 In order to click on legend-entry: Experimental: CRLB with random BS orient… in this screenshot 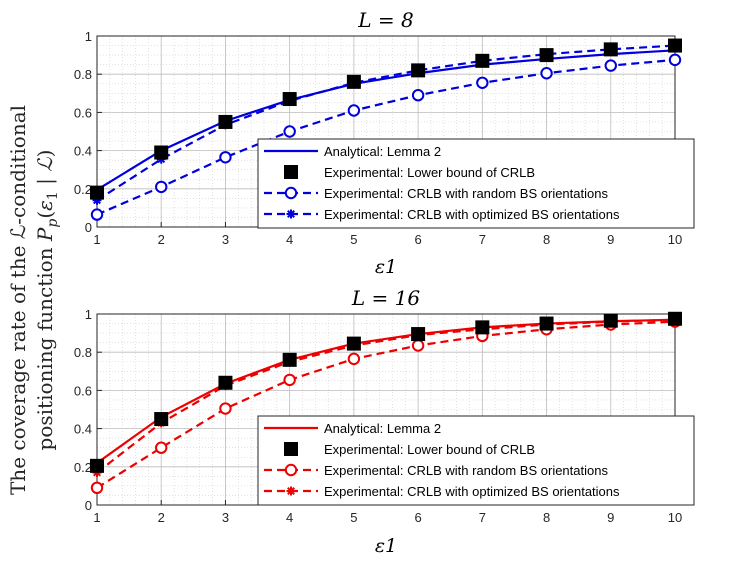, I will do `click(436, 470)`.